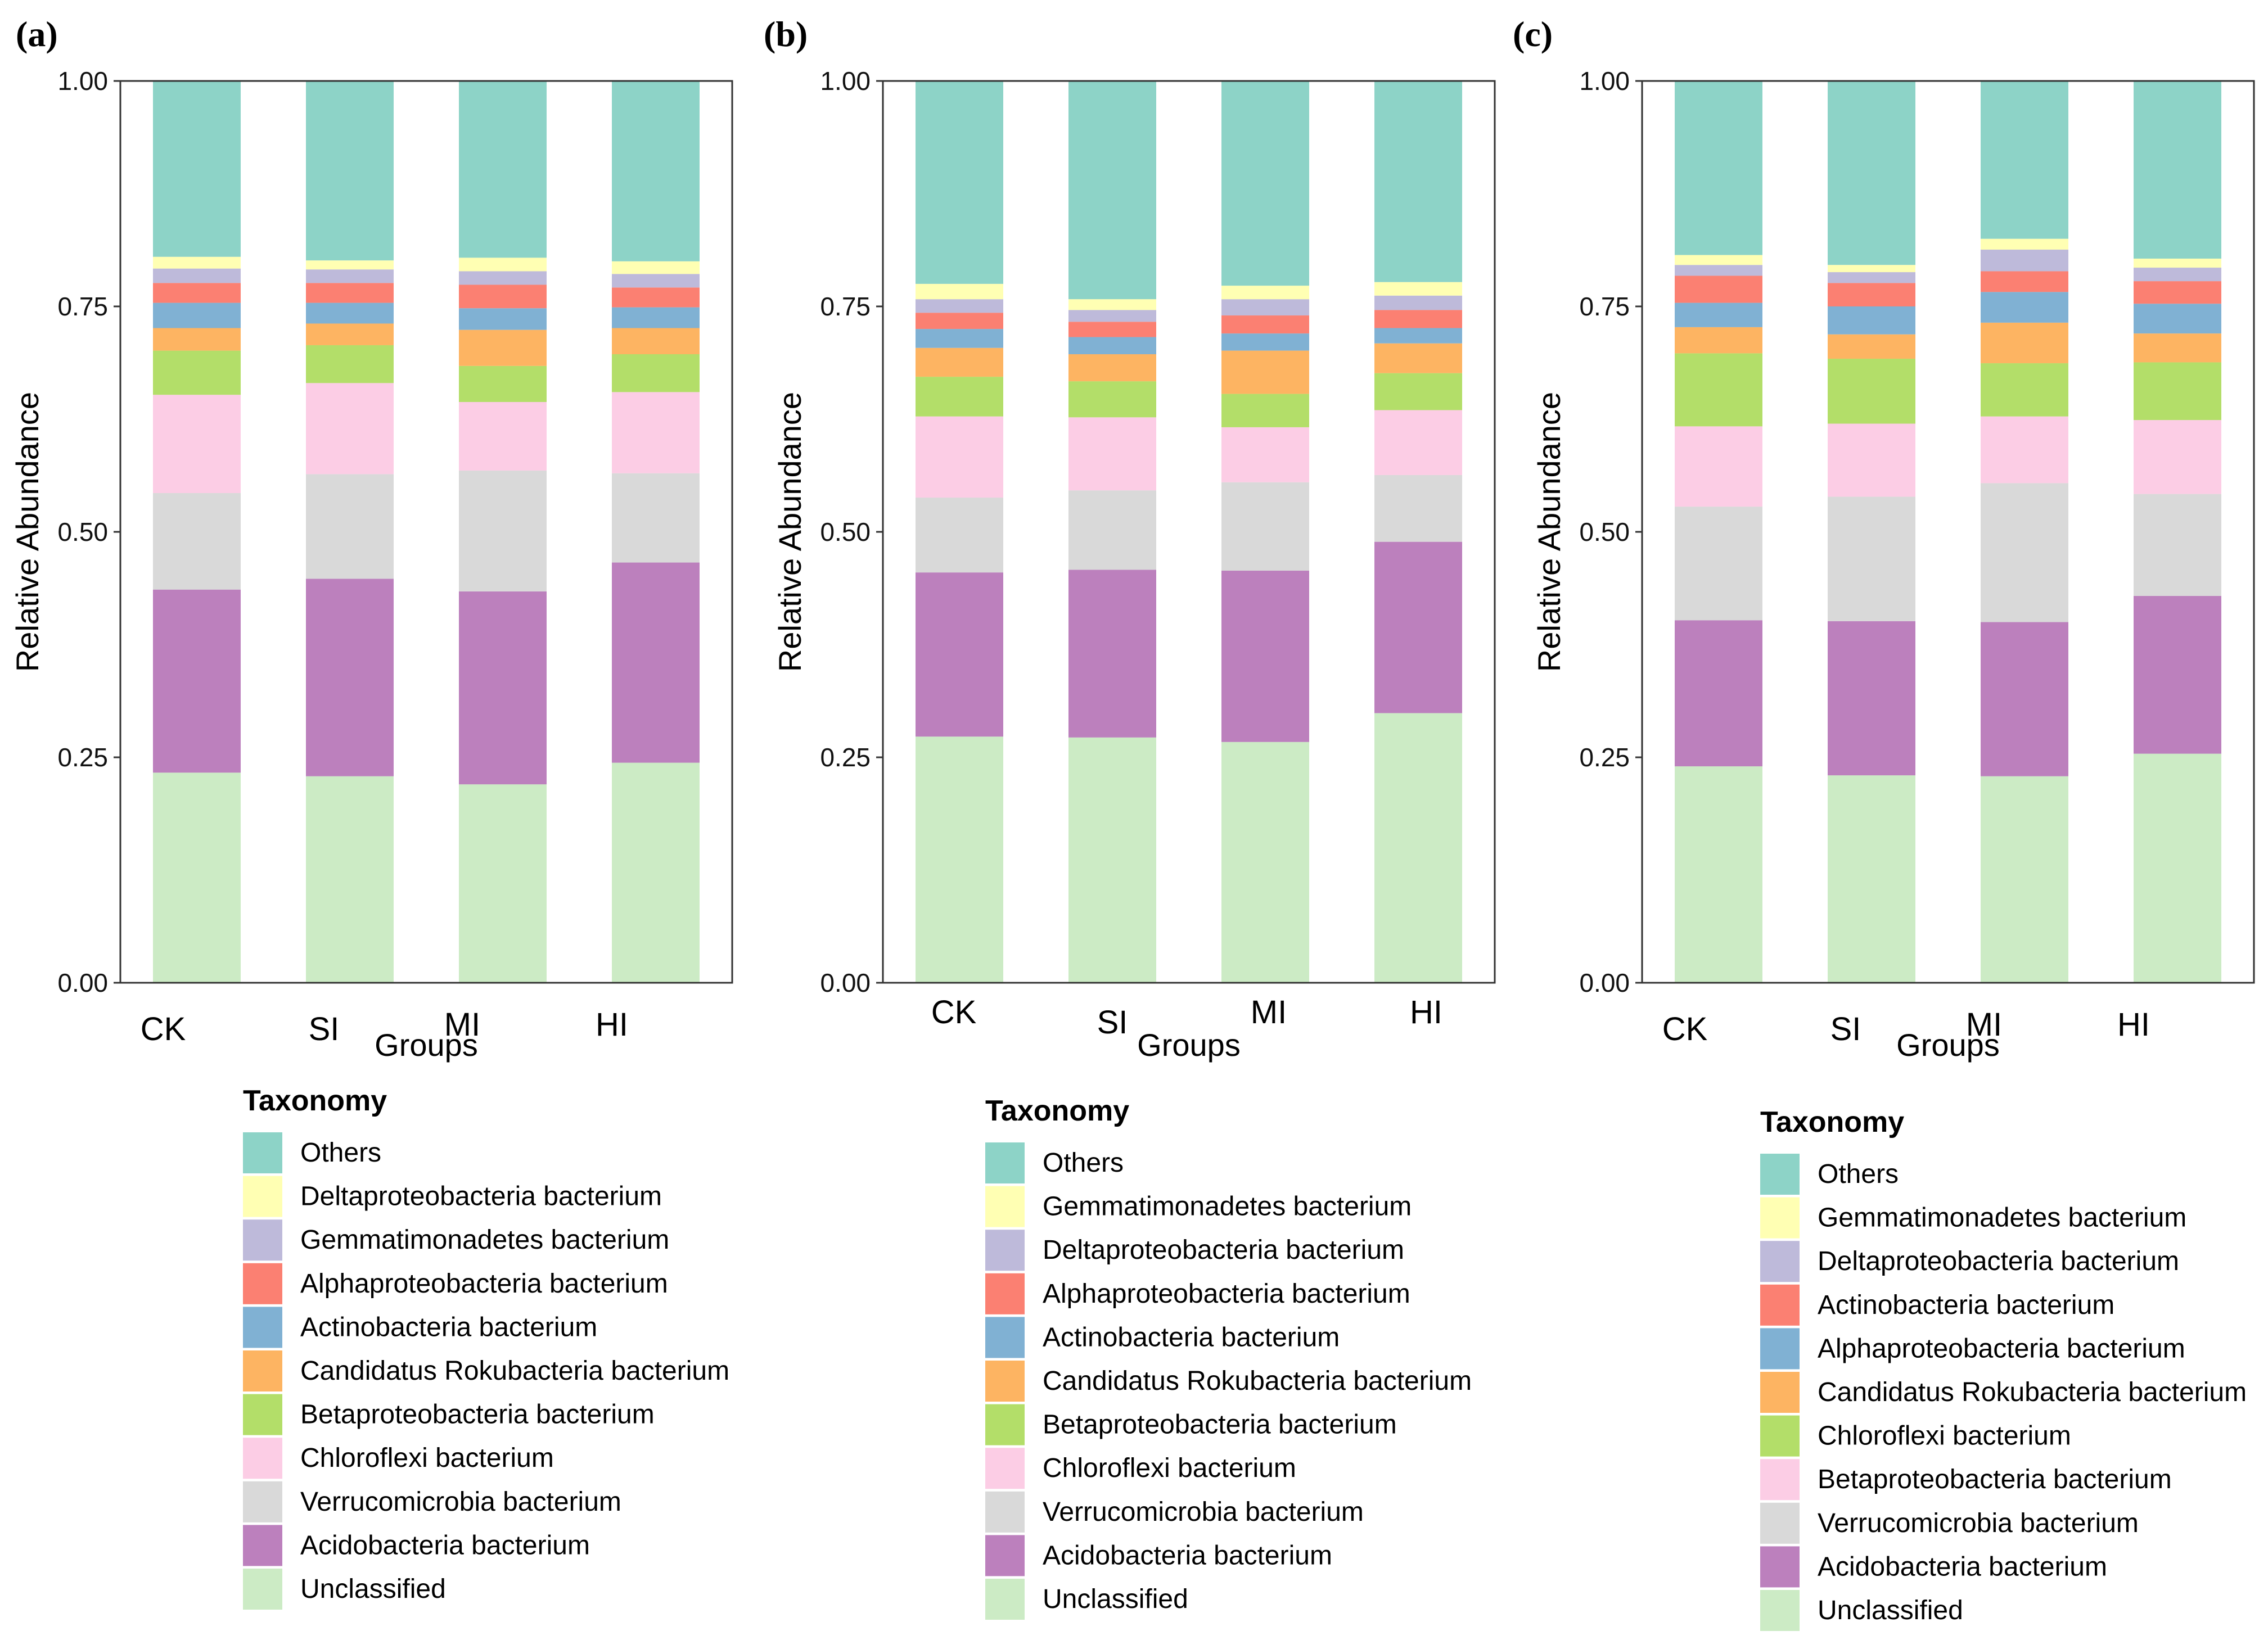 The height and width of the screenshot is (1640, 2268). What do you see at coordinates (1984, 1024) in the screenshot?
I see `x-tick-label: MI` at bounding box center [1984, 1024].